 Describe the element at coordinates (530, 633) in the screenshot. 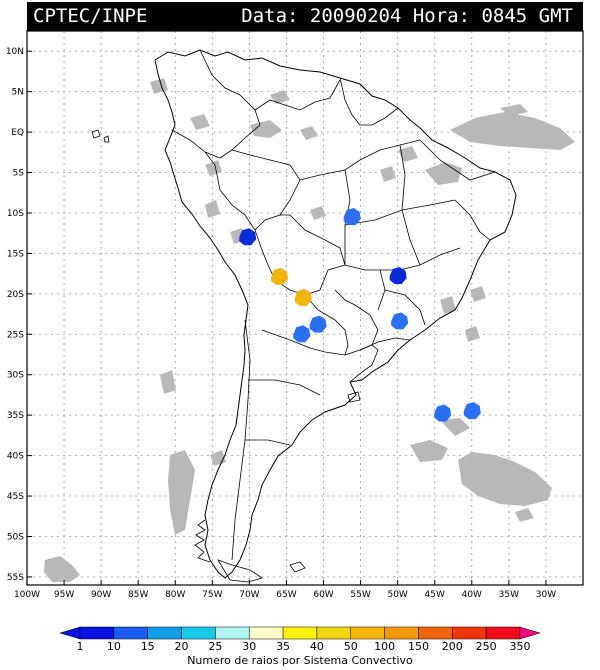

I see `colorbar-right-arrow` at that location.